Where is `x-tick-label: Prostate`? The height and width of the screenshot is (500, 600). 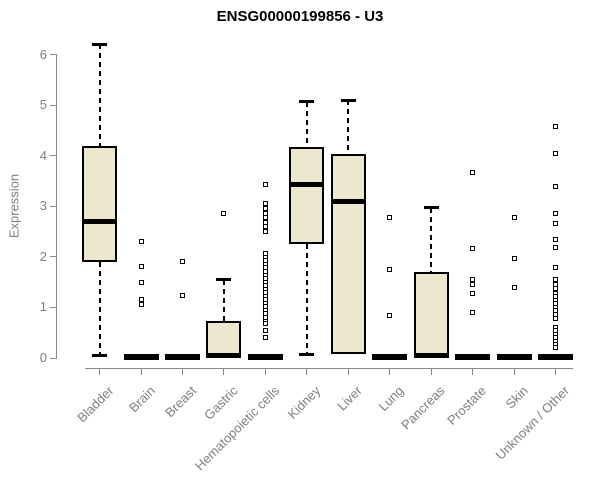
x-tick-label: Prostate is located at coordinates (467, 405).